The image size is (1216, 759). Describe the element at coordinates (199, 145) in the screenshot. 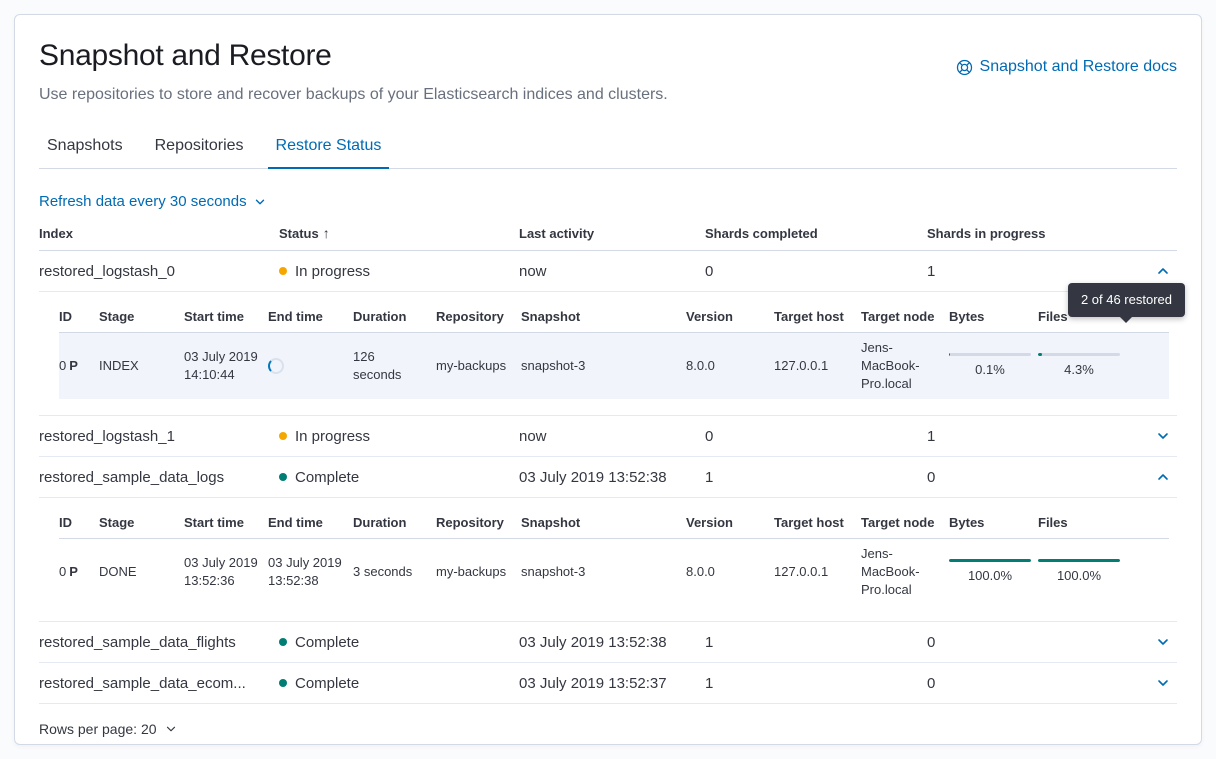

I see `tab-repositories: Repositories` at that location.